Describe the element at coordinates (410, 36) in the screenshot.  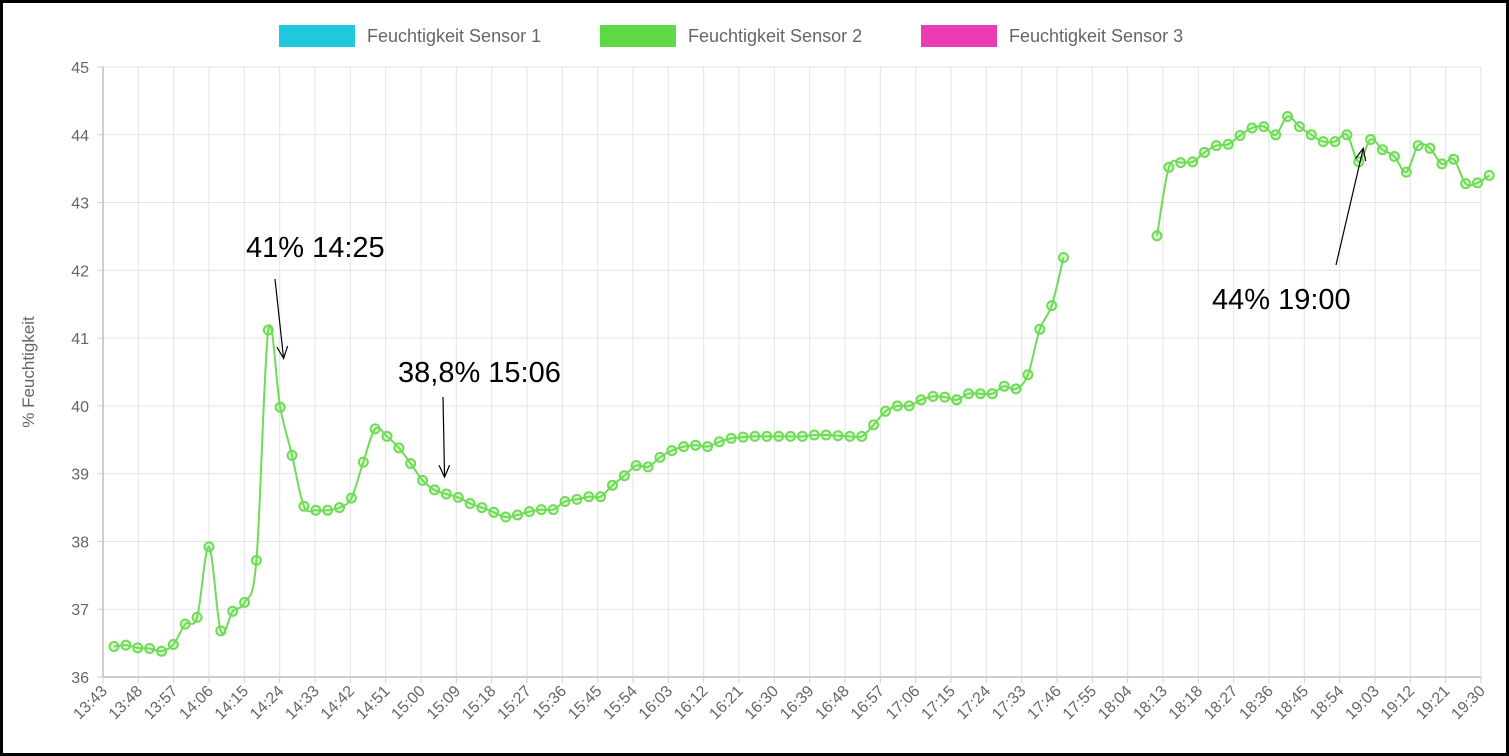
I see `legend-item: Feuchtigkeit Sensor 1` at that location.